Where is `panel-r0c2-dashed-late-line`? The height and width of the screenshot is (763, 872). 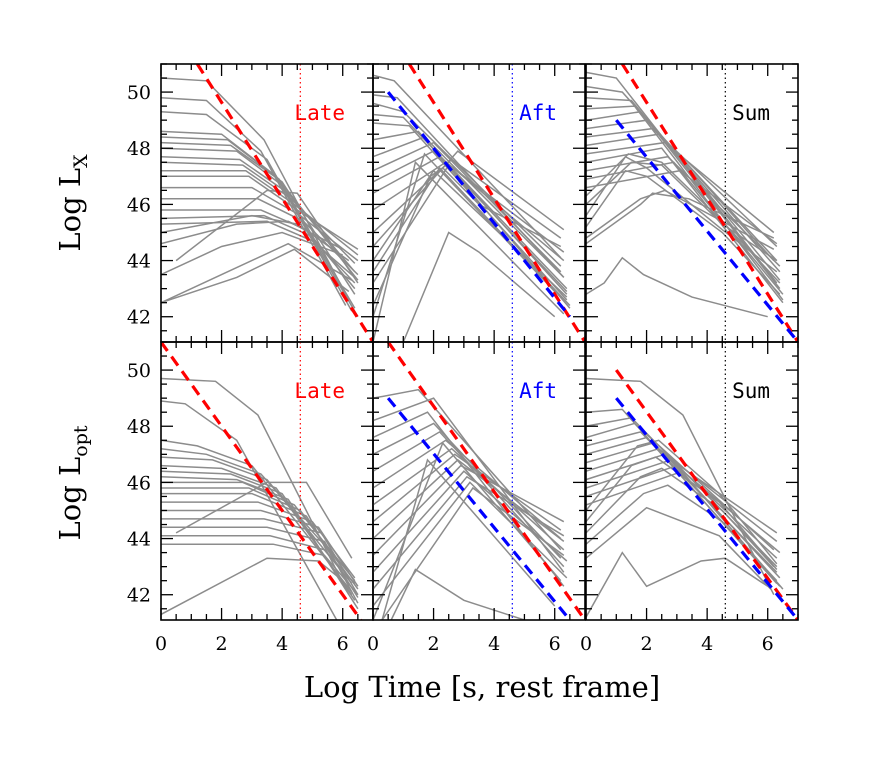
panel-r0c2-dashed-late-line is located at coordinates (709, 203).